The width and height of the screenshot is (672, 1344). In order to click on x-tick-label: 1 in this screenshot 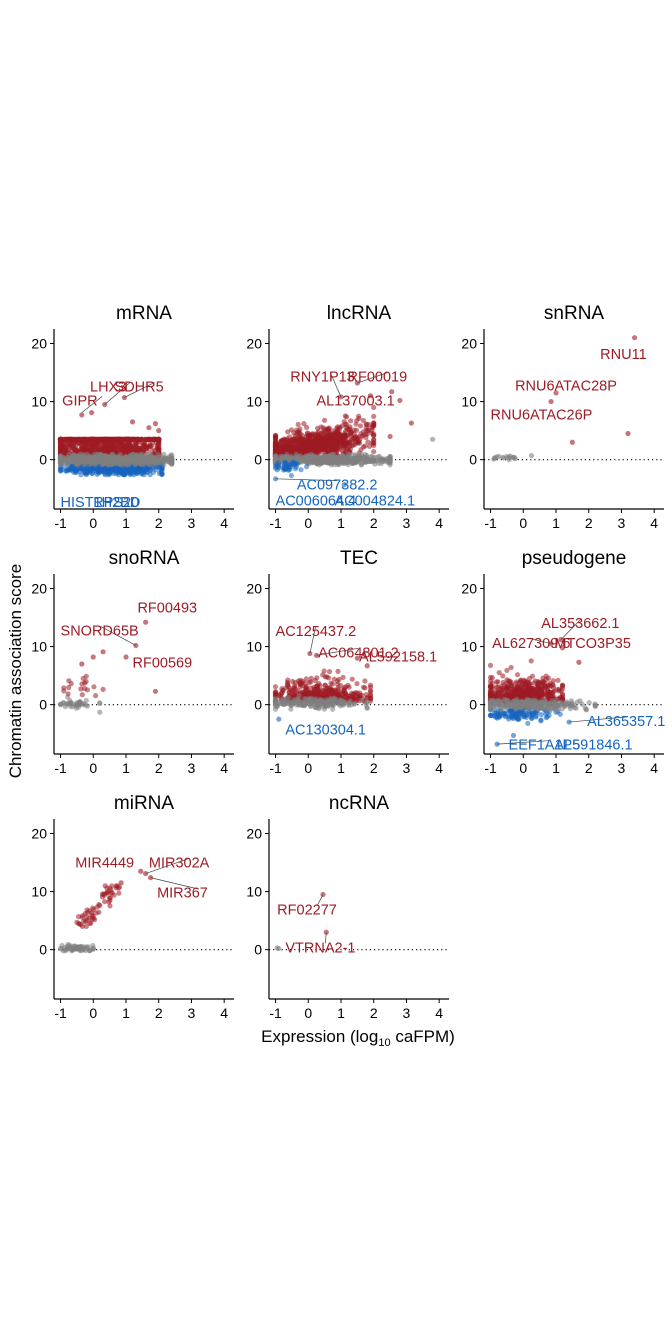, I will do `click(341, 523)`.